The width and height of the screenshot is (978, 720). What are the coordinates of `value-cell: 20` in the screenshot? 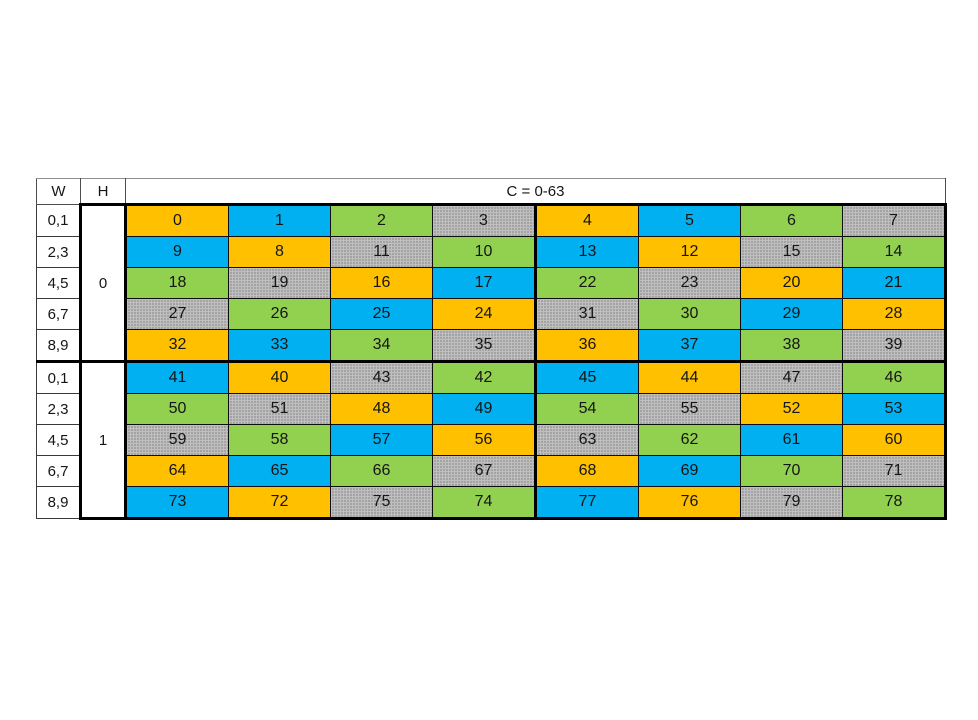 It's located at (791, 283).